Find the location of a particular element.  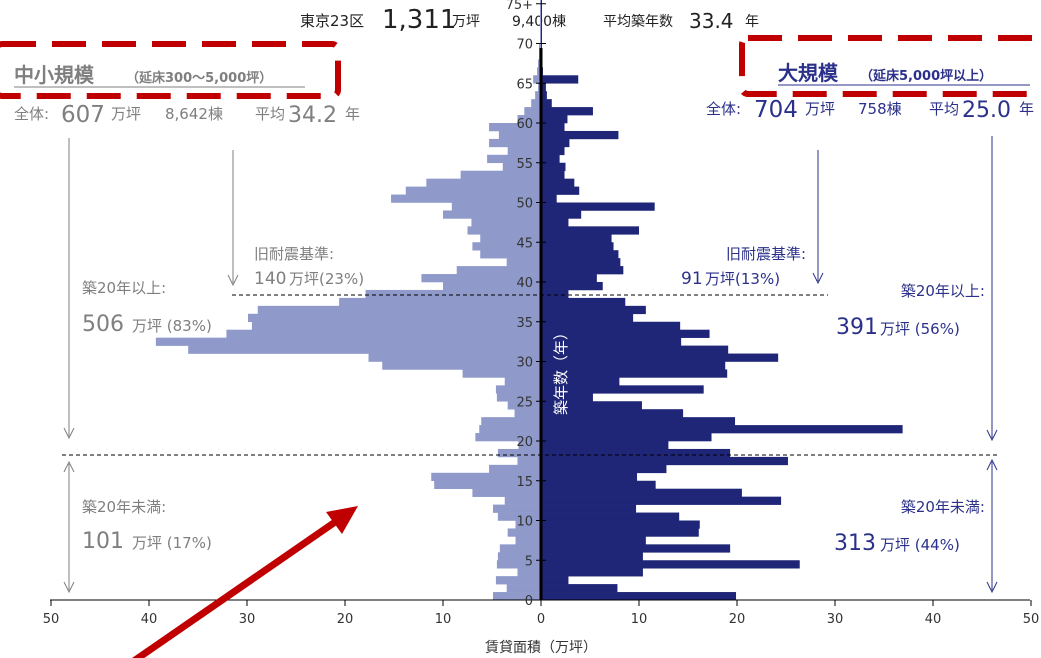

y-axis-label: 築年数（年） is located at coordinates (561, 370).